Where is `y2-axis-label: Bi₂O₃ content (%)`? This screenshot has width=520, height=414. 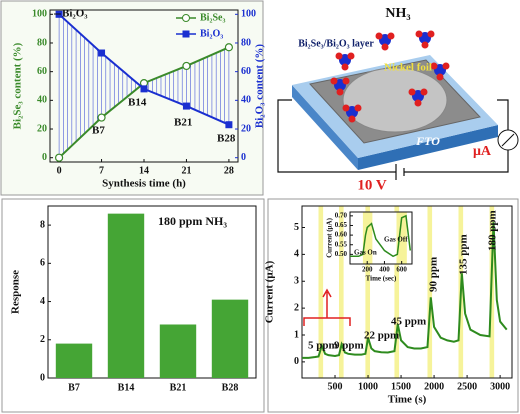 y2-axis-label: Bi₂O₃ content (%) is located at coordinates (260, 86).